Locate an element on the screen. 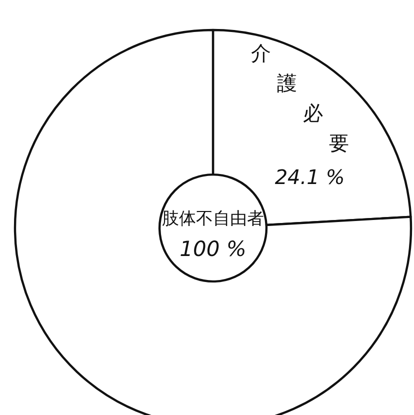 The image size is (414, 415). annotation: 肢体不自由者 is located at coordinates (213, 219).